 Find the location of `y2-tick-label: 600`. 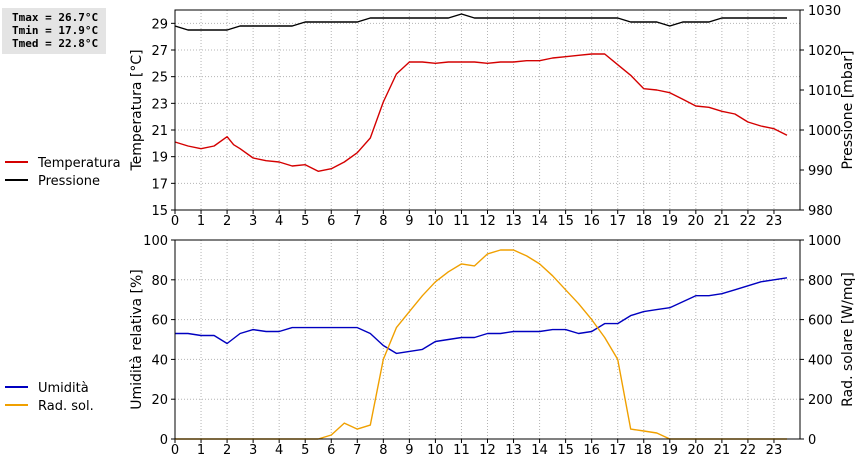

y2-tick-label: 600 is located at coordinates (820, 321).